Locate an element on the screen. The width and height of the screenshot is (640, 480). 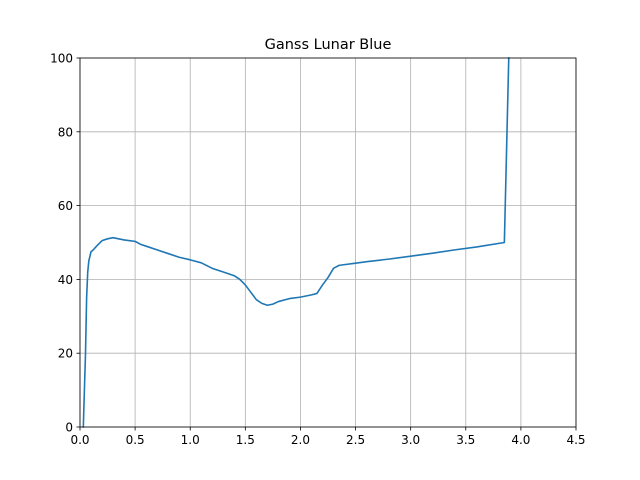
x-tick-label: 1.0 is located at coordinates (190, 440).